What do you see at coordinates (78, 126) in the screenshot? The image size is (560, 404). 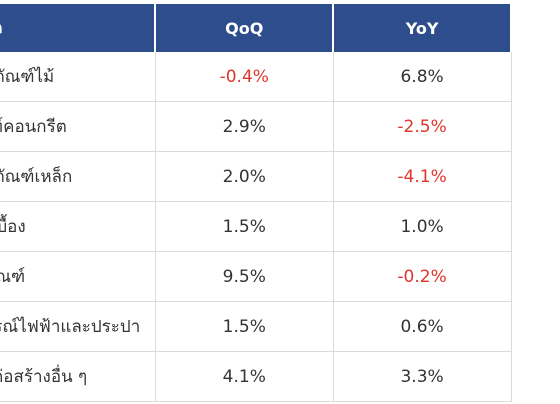 I see `row-category: ภัณฑ์คอนกรีต` at bounding box center [78, 126].